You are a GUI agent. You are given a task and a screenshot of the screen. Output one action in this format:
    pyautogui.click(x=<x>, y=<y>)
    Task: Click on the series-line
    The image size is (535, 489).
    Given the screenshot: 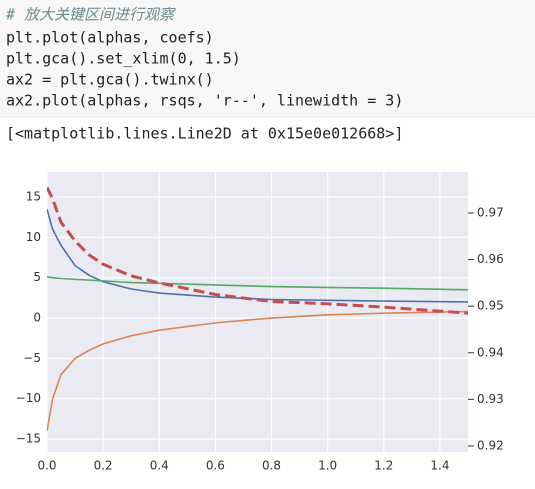 What is the action you would take?
    pyautogui.click(x=257, y=283)
    